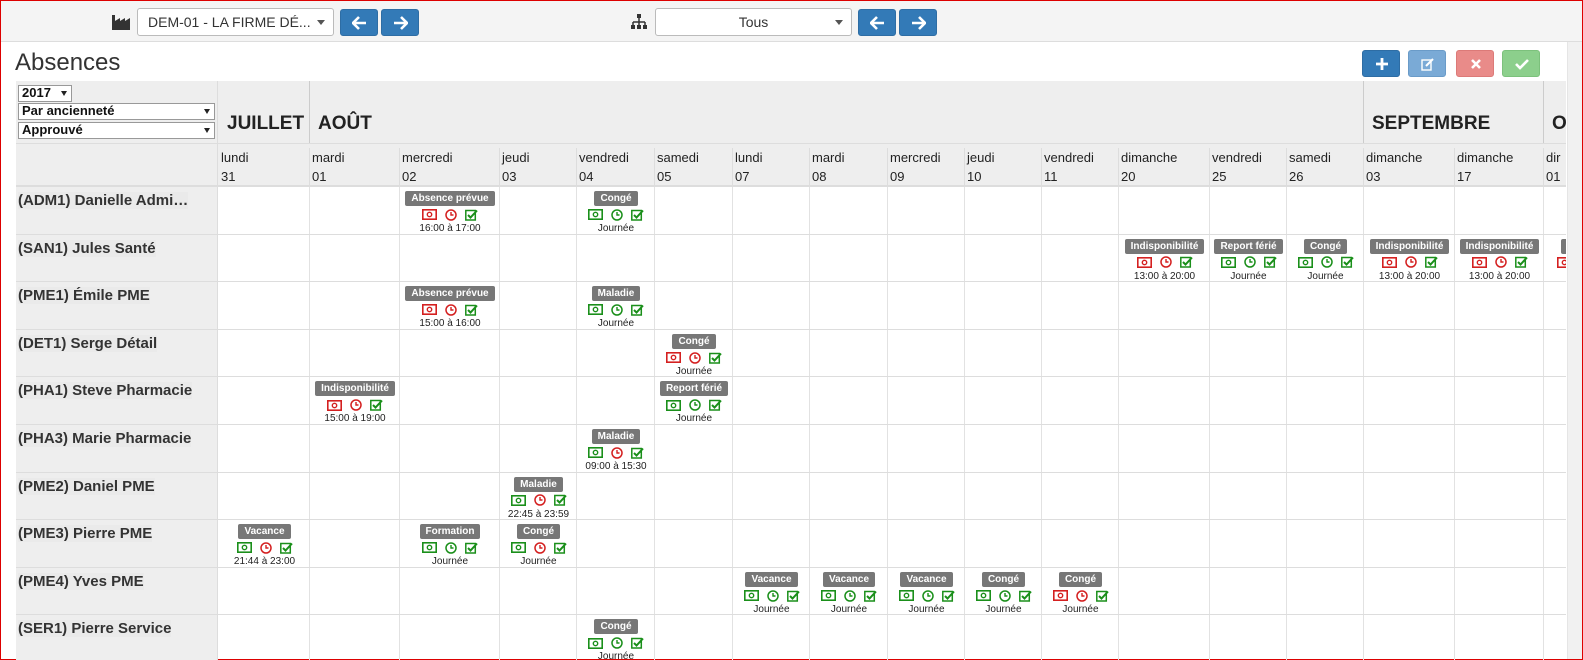  What do you see at coordinates (694, 169) in the screenshot?
I see `day-header: samedi 05` at bounding box center [694, 169].